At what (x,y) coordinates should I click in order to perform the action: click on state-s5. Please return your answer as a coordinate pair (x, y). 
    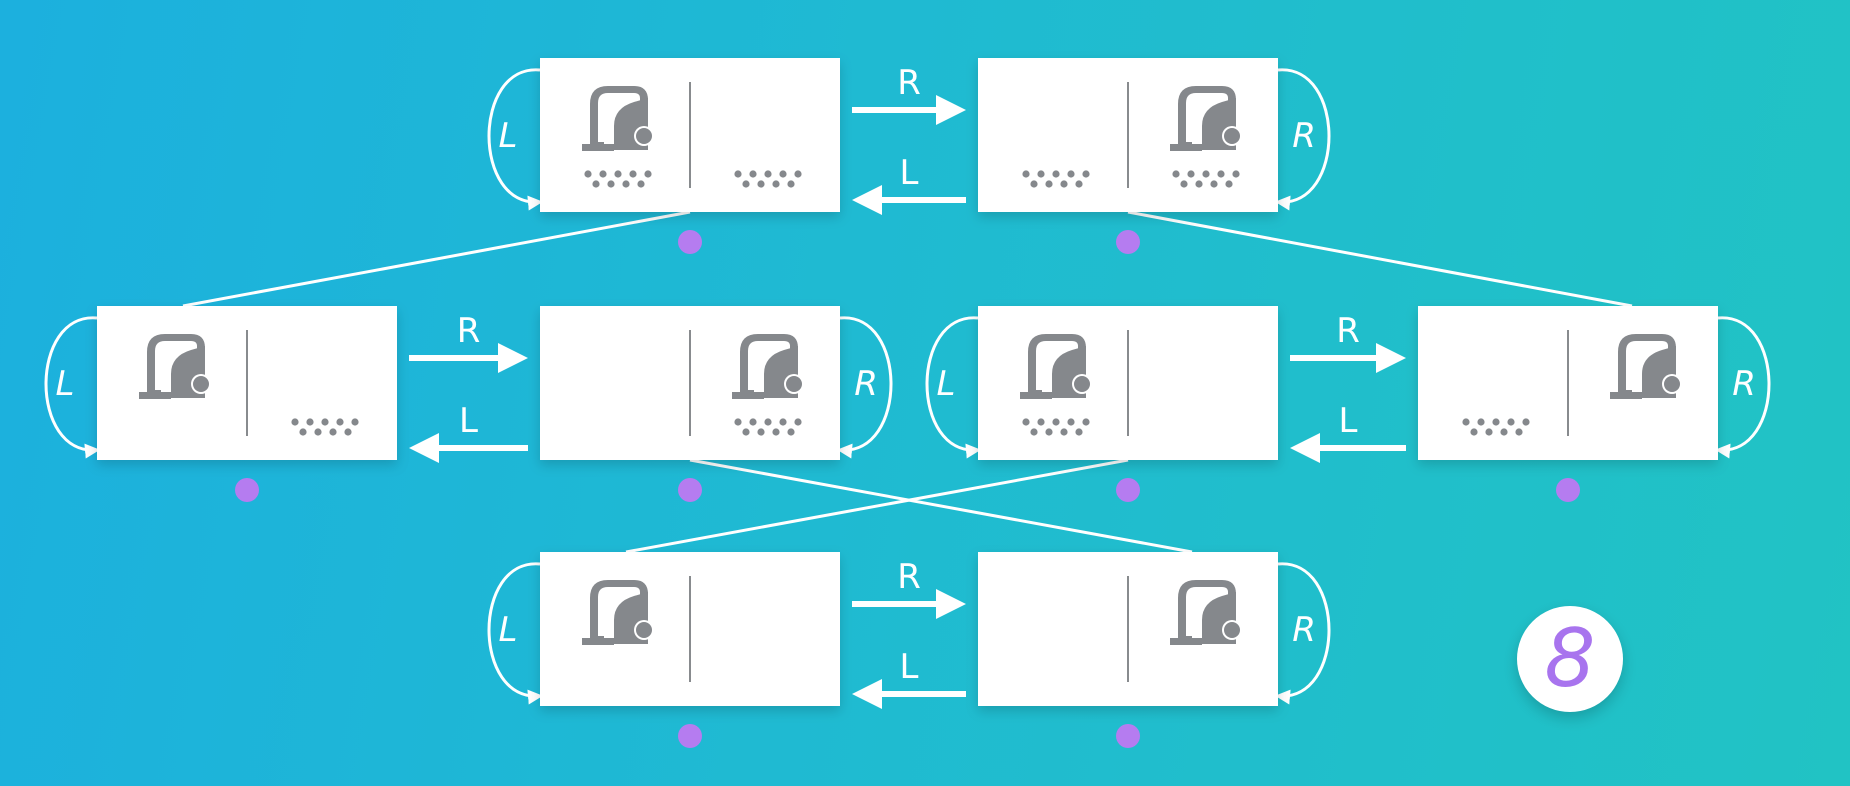
    Looking at the image, I should click on (1128, 383).